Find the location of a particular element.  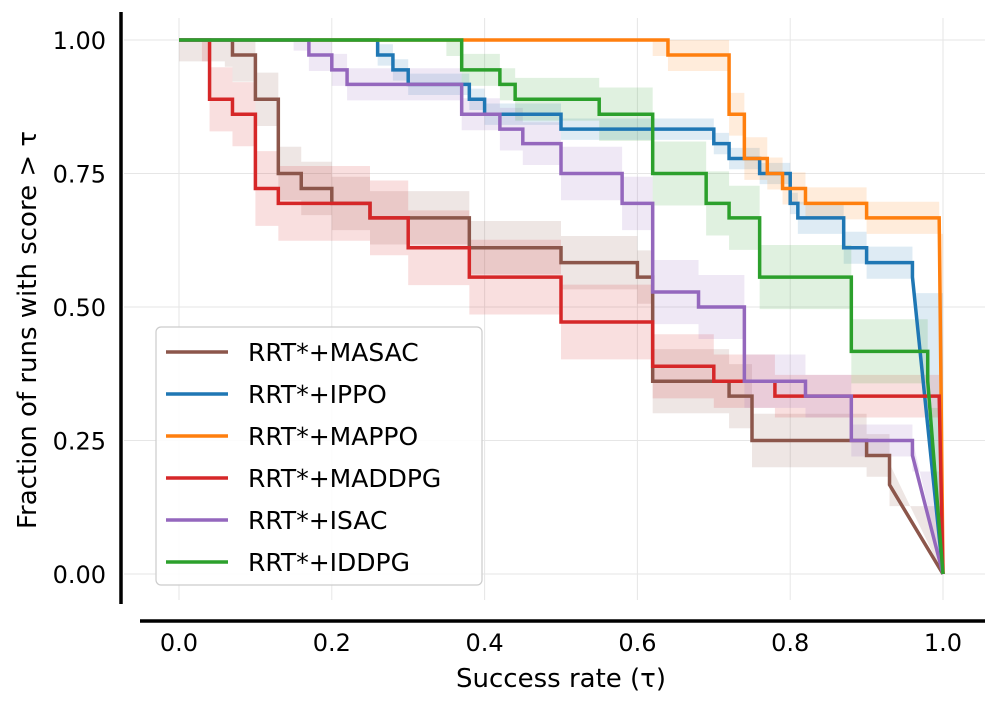

x-tick-label: 0.6 is located at coordinates (637, 643).